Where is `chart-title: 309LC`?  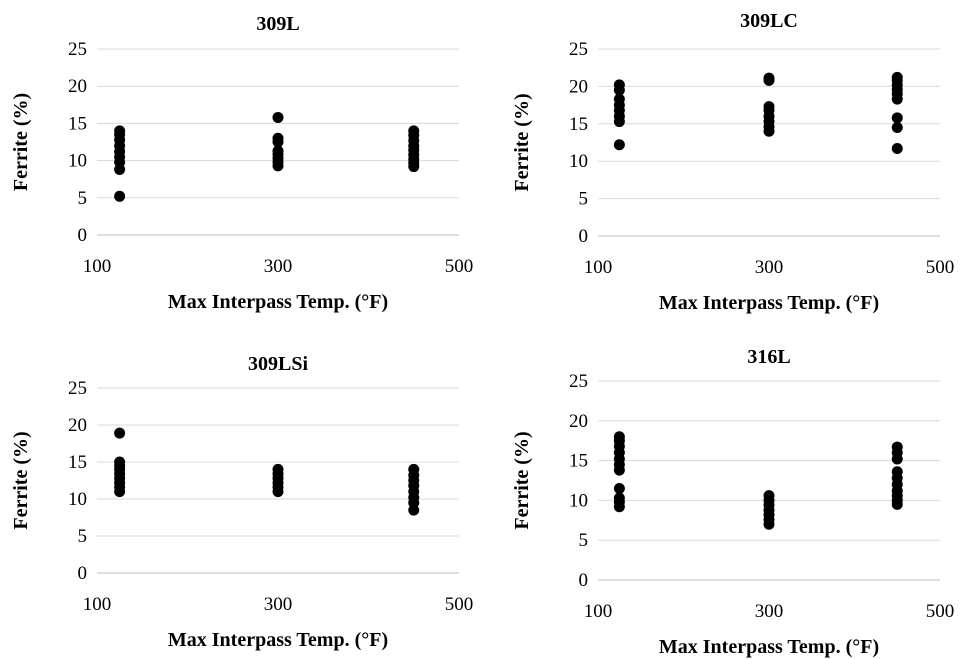 chart-title: 309LC is located at coordinates (769, 21).